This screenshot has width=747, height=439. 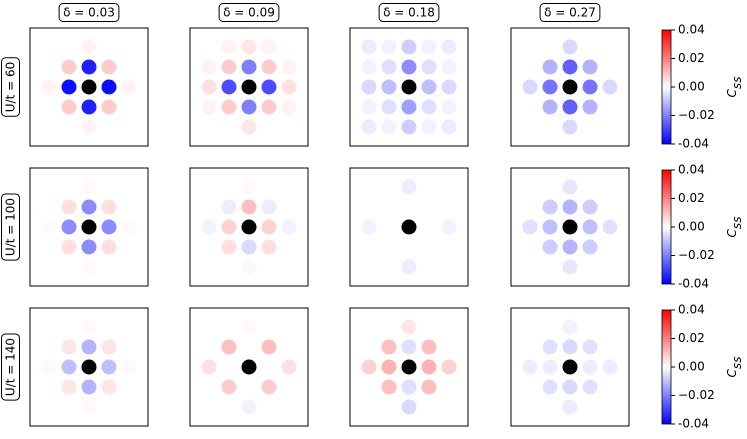 What do you see at coordinates (691, 170) in the screenshot?
I see `colorbar-tick-label: 0.04` at bounding box center [691, 170].